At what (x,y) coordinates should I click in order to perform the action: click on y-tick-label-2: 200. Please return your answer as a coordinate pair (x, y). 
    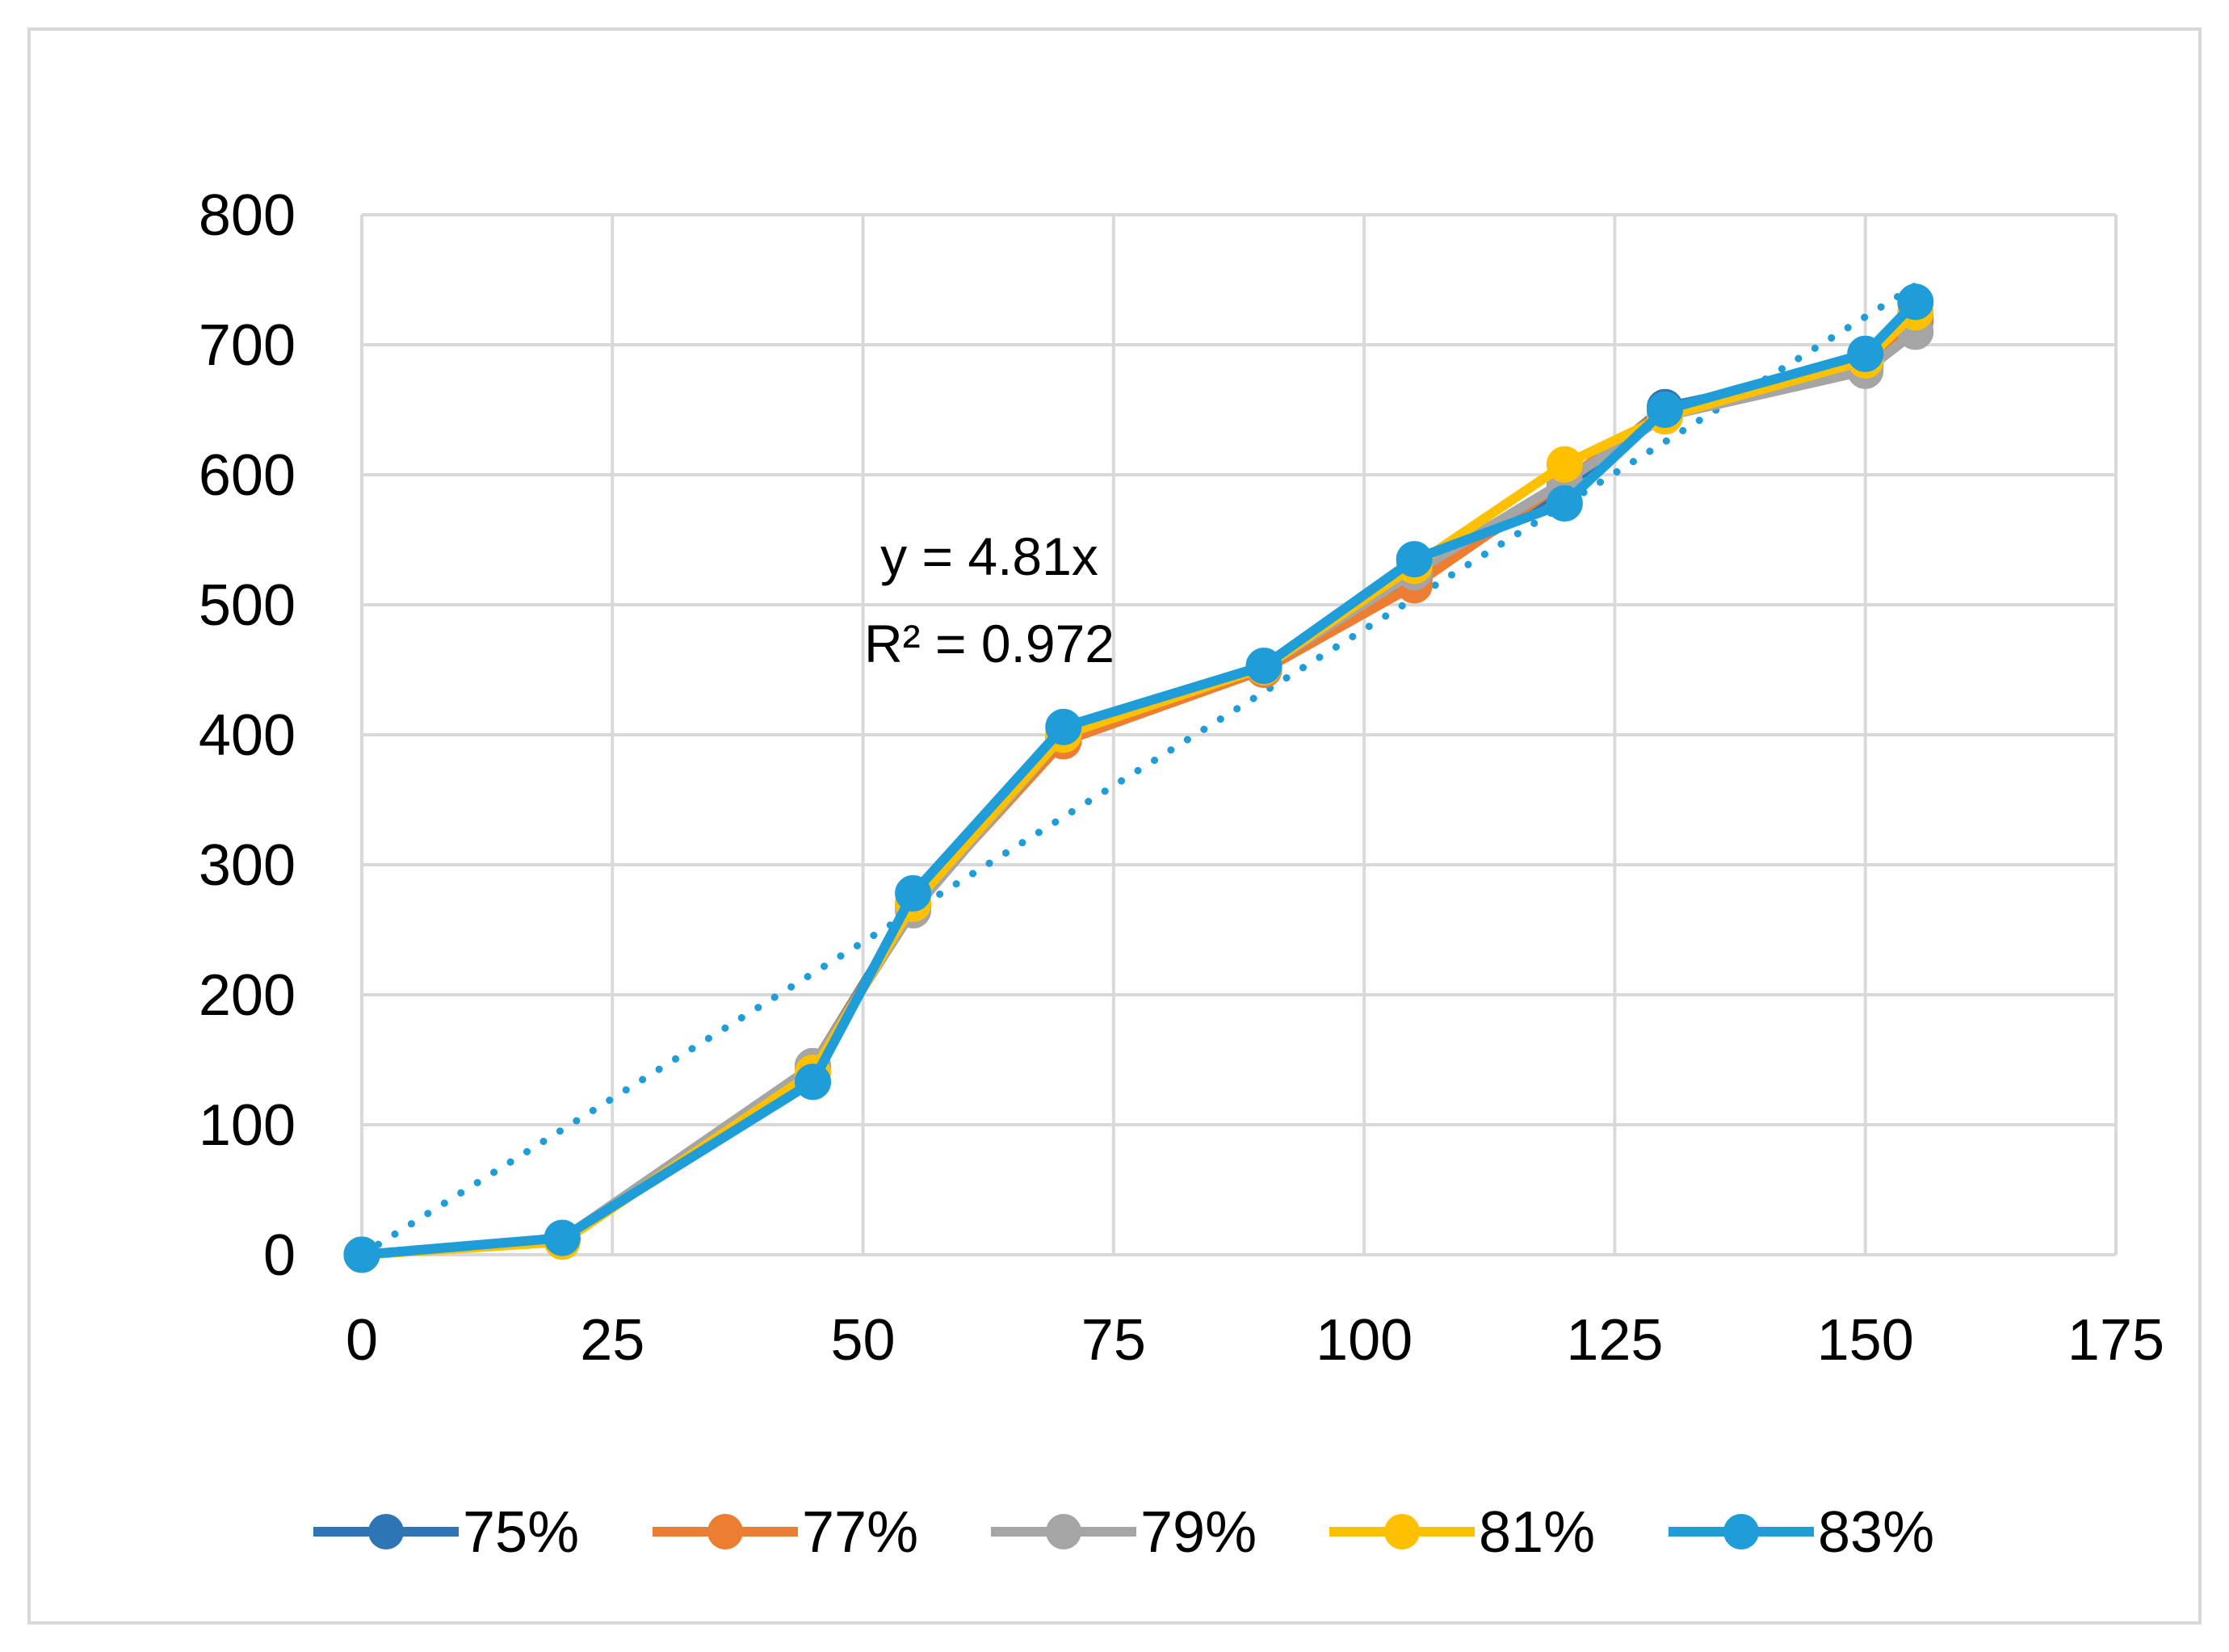
    Looking at the image, I should click on (247, 995).